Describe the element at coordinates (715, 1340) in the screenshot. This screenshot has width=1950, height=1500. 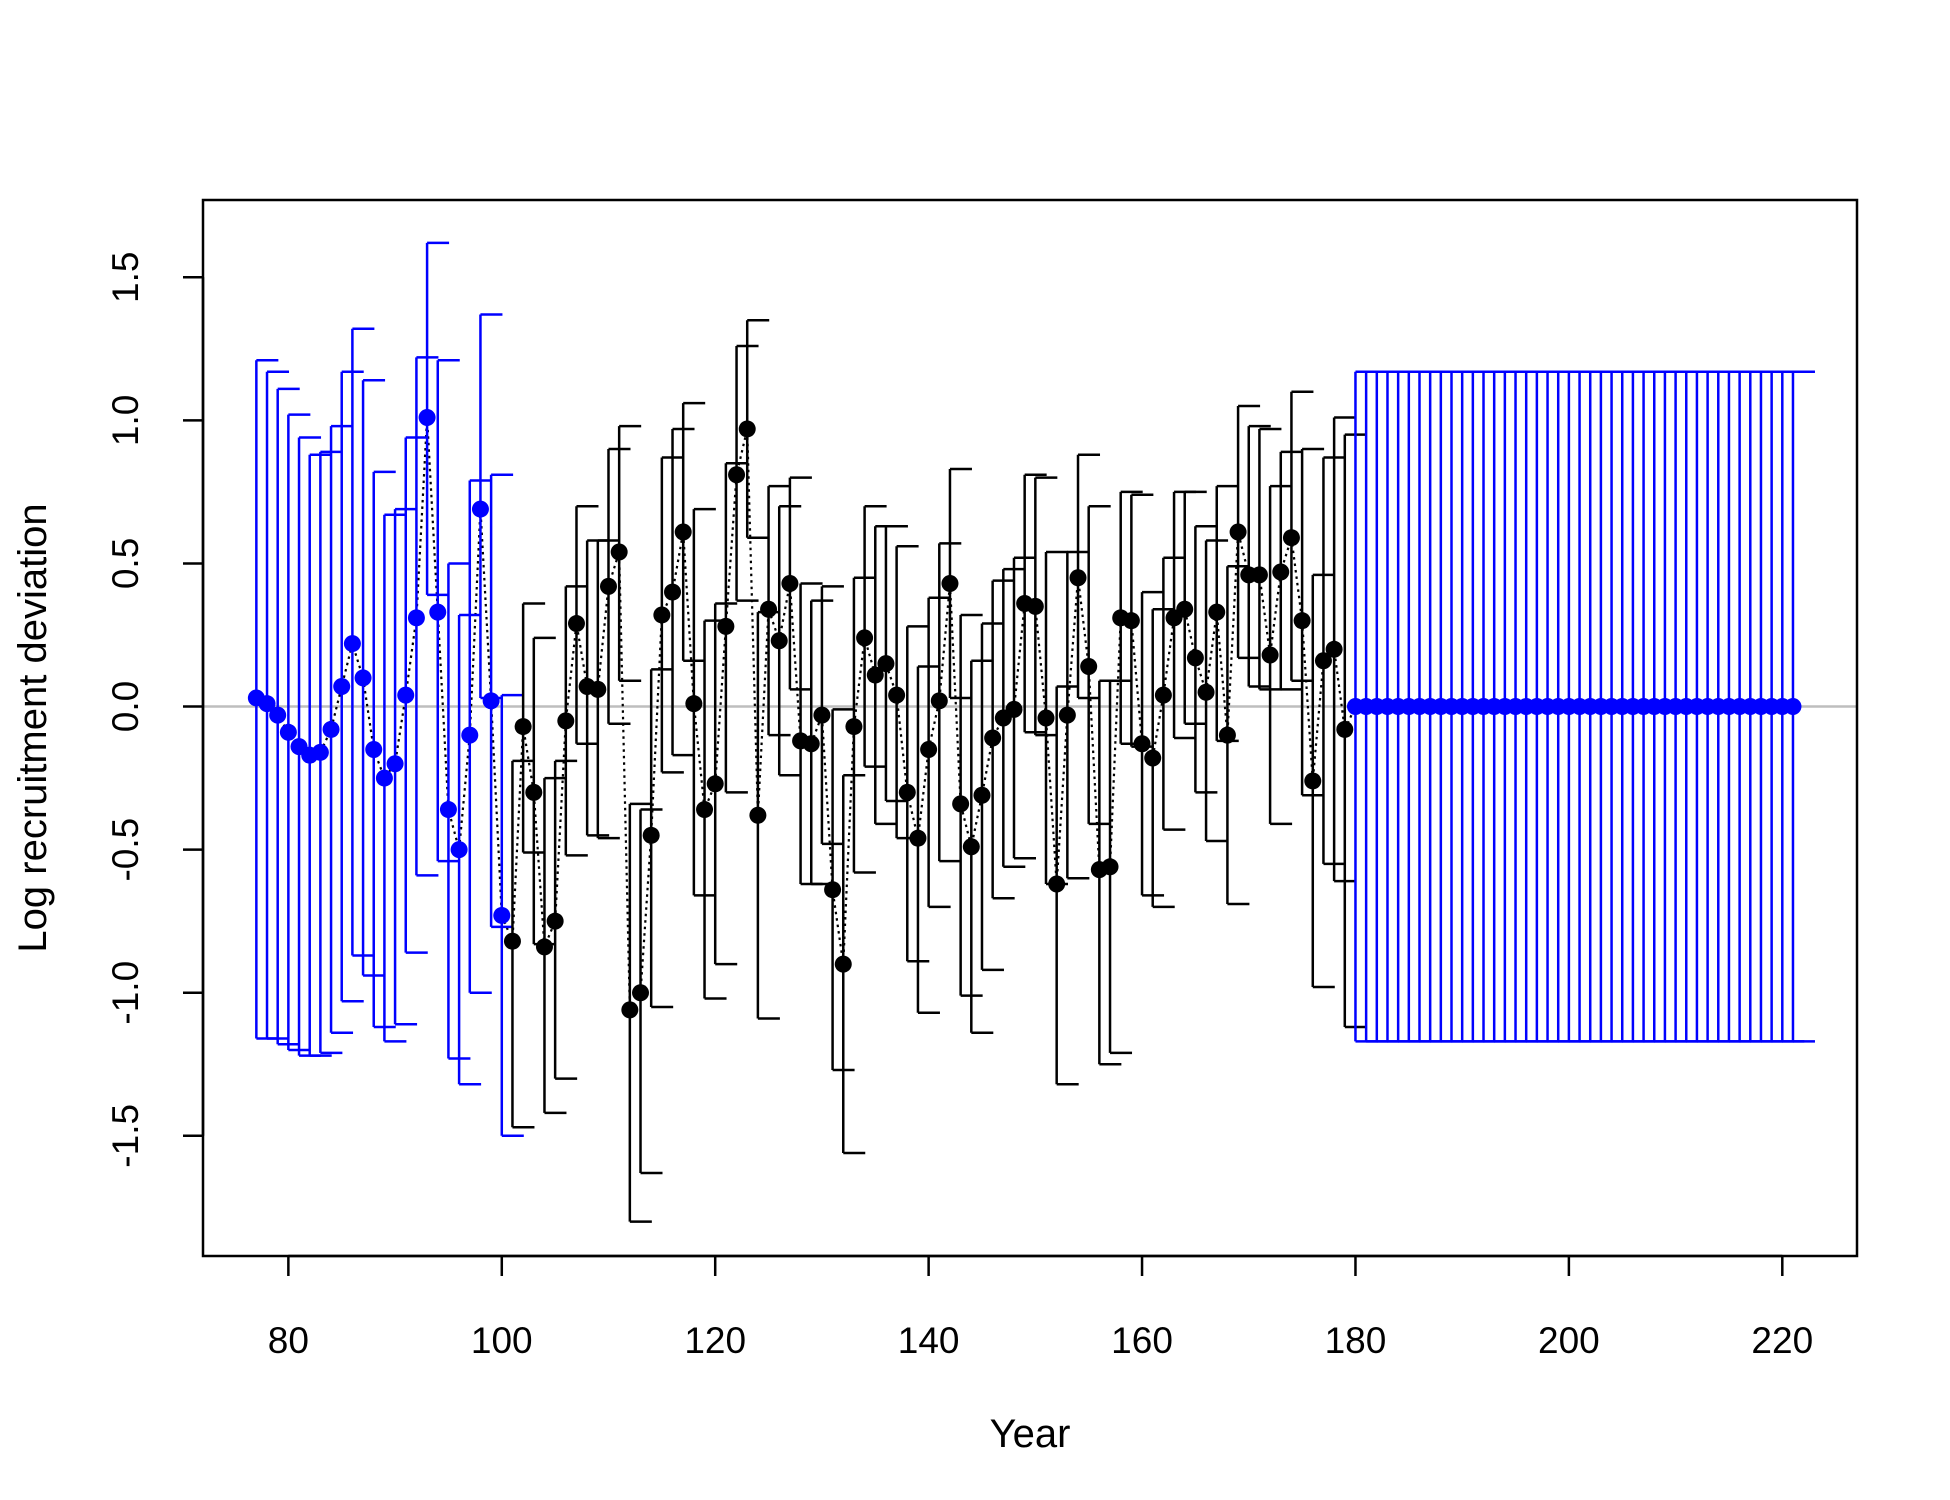
I see `x-tick-label: 120` at that location.